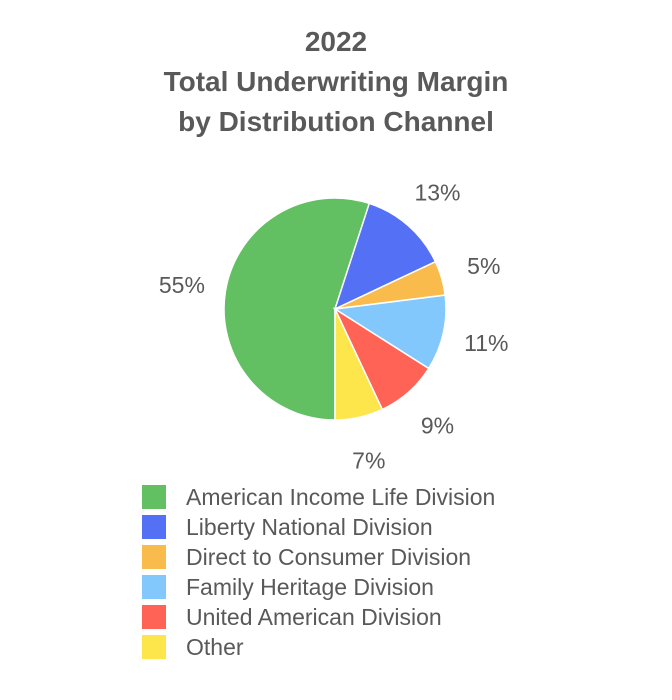 This screenshot has width=672, height=700. I want to click on legend-label: United American Division, so click(314, 616).